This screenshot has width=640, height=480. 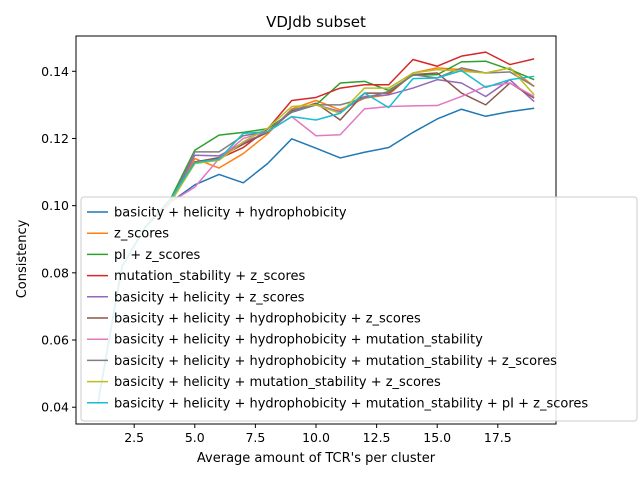 I want to click on x-tick-label: 7.5, so click(x=255, y=437).